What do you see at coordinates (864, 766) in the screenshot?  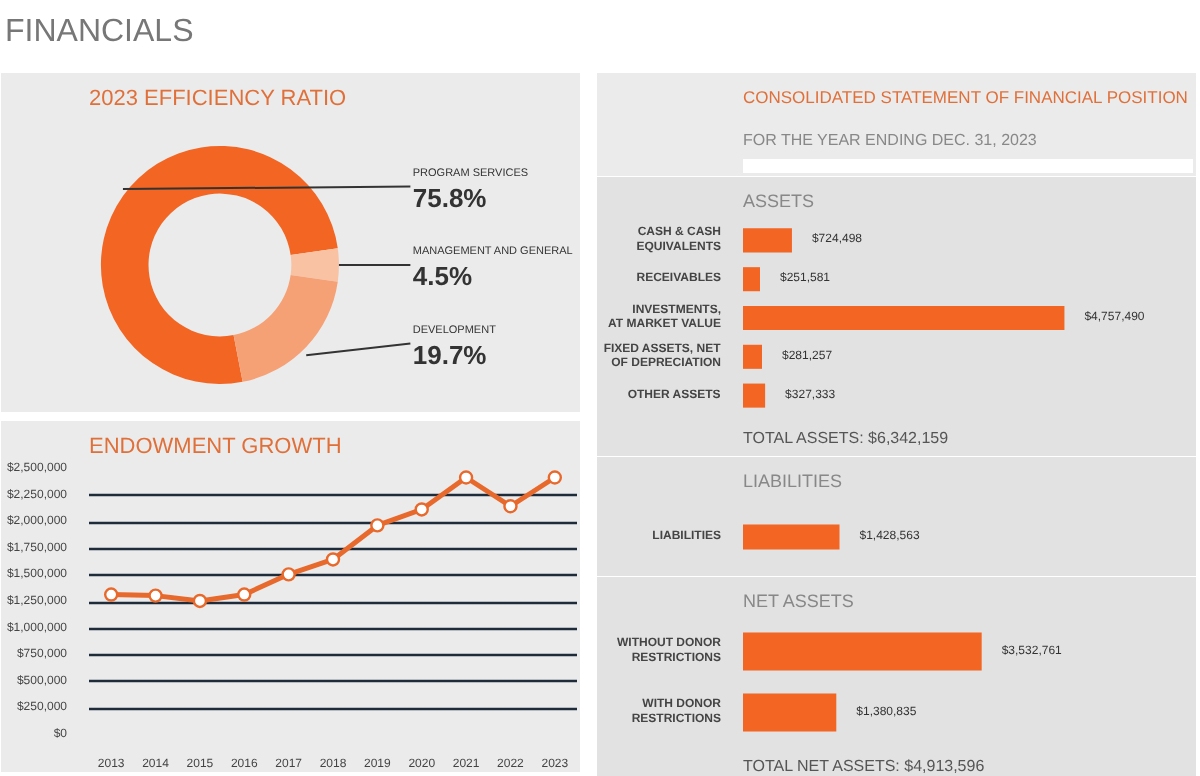 I see `text: TOTAL NET ASSETS: $4,913,596` at bounding box center [864, 766].